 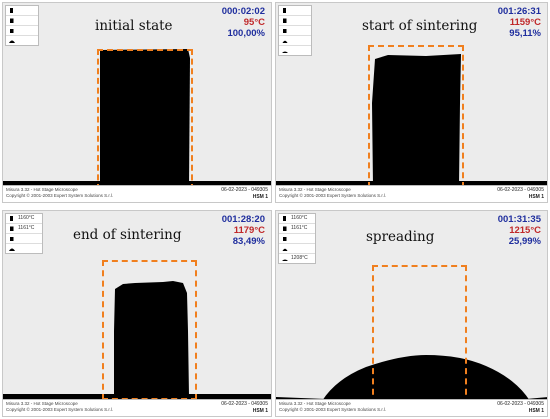 What do you see at coordinates (134, 26) in the screenshot?
I see `panel-title: initial state` at bounding box center [134, 26].